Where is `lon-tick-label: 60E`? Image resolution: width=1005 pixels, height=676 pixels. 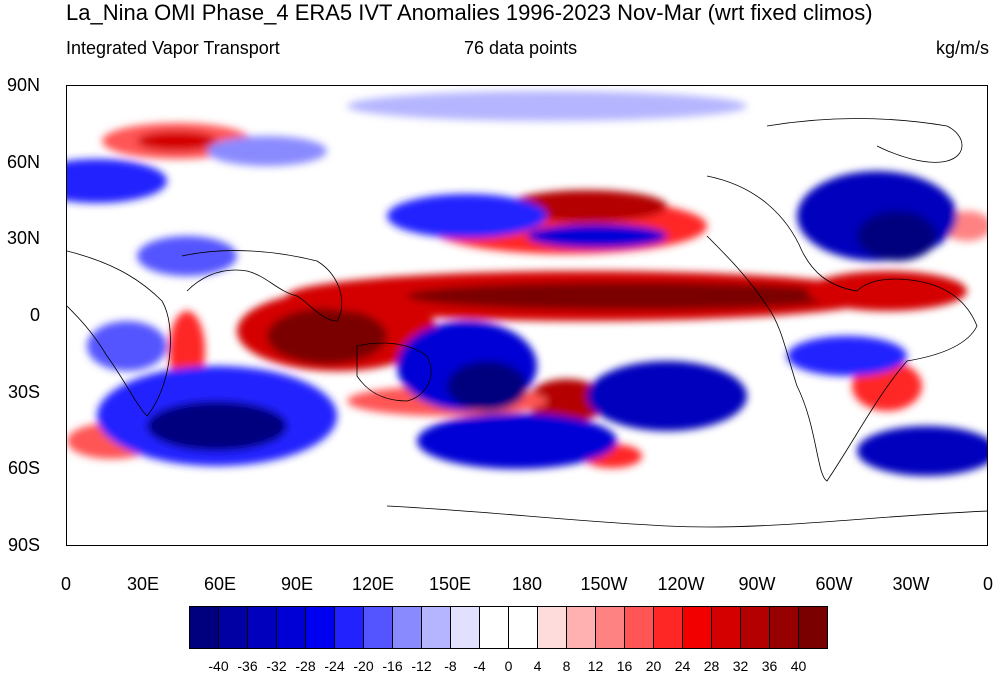
lon-tick-label: 60E is located at coordinates (220, 584).